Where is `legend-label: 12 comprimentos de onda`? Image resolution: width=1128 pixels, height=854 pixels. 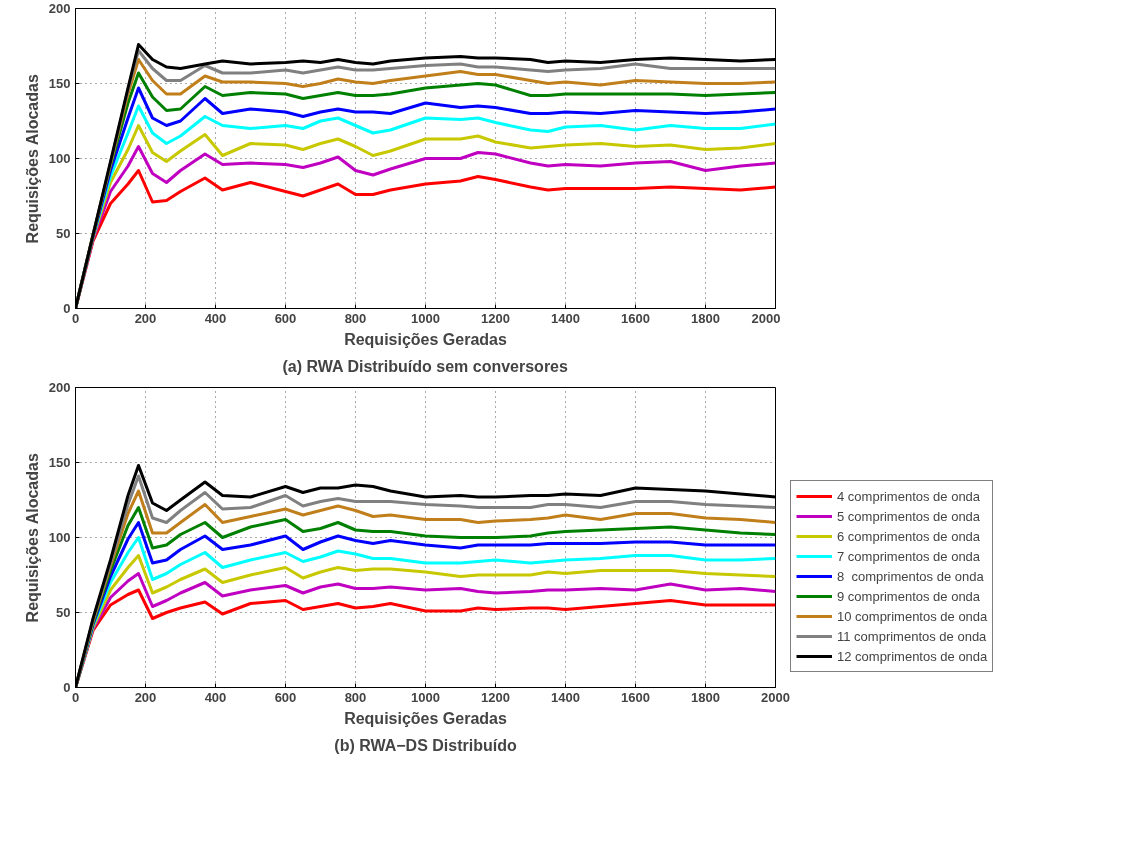 legend-label: 12 comprimentos de onda is located at coordinates (912, 656).